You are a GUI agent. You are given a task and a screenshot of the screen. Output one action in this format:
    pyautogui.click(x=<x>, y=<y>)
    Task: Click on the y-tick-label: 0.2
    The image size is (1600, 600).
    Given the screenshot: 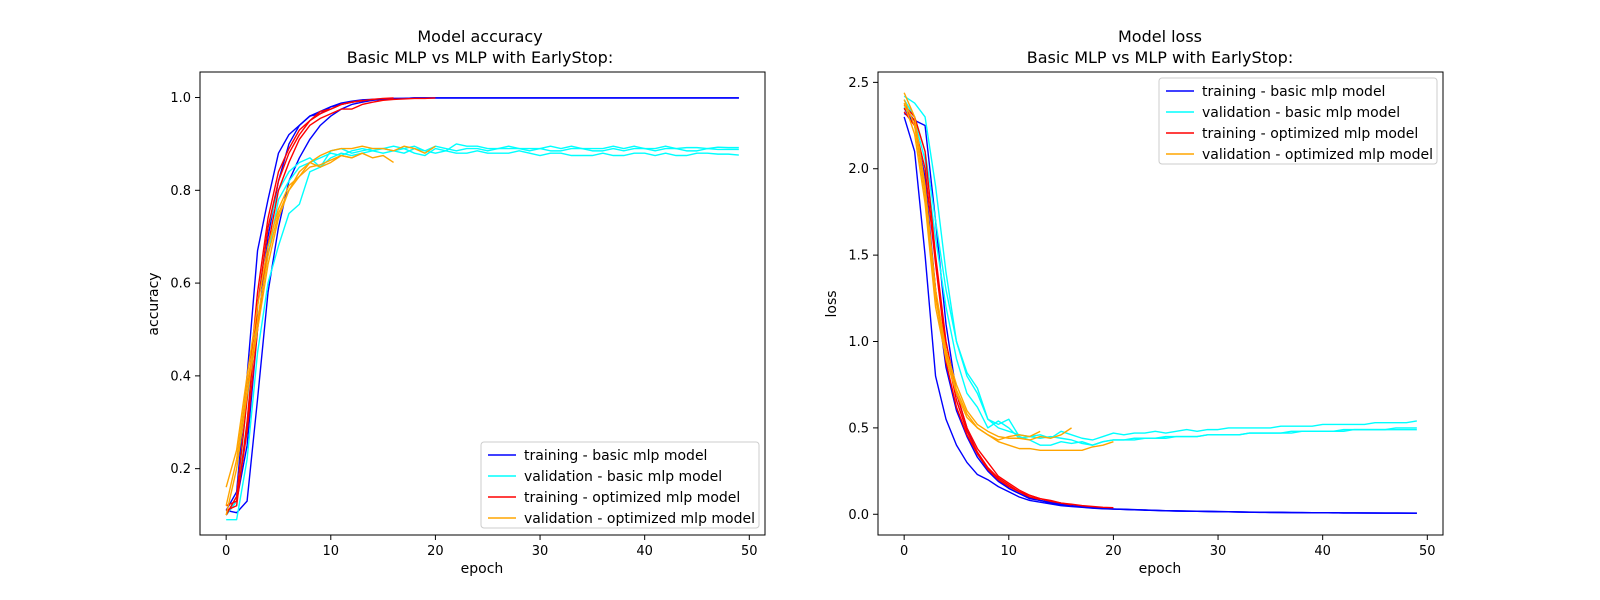 What is the action you would take?
    pyautogui.click(x=180, y=469)
    